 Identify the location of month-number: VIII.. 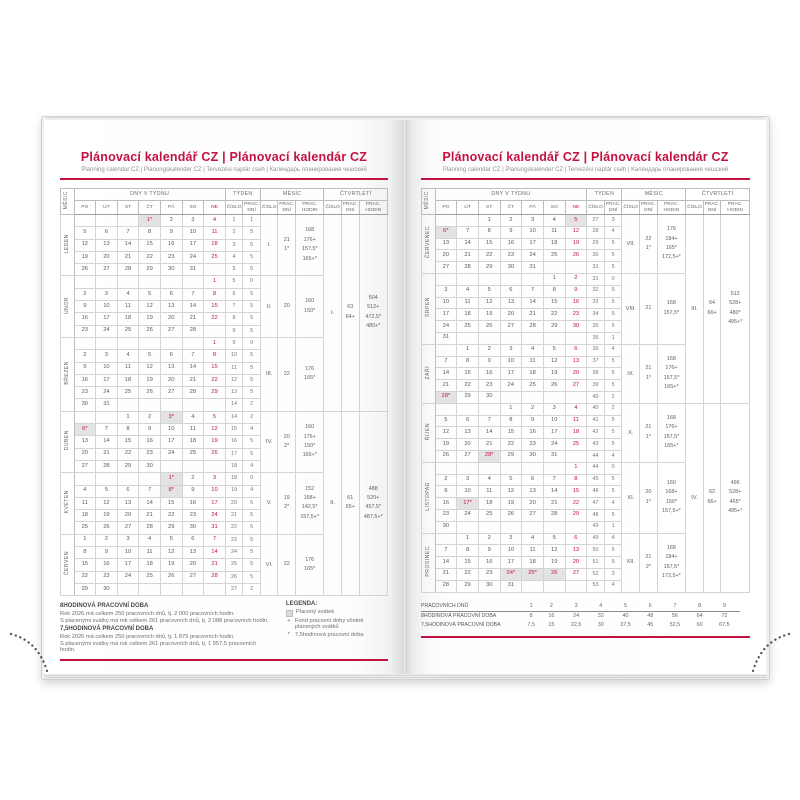
(631, 308).